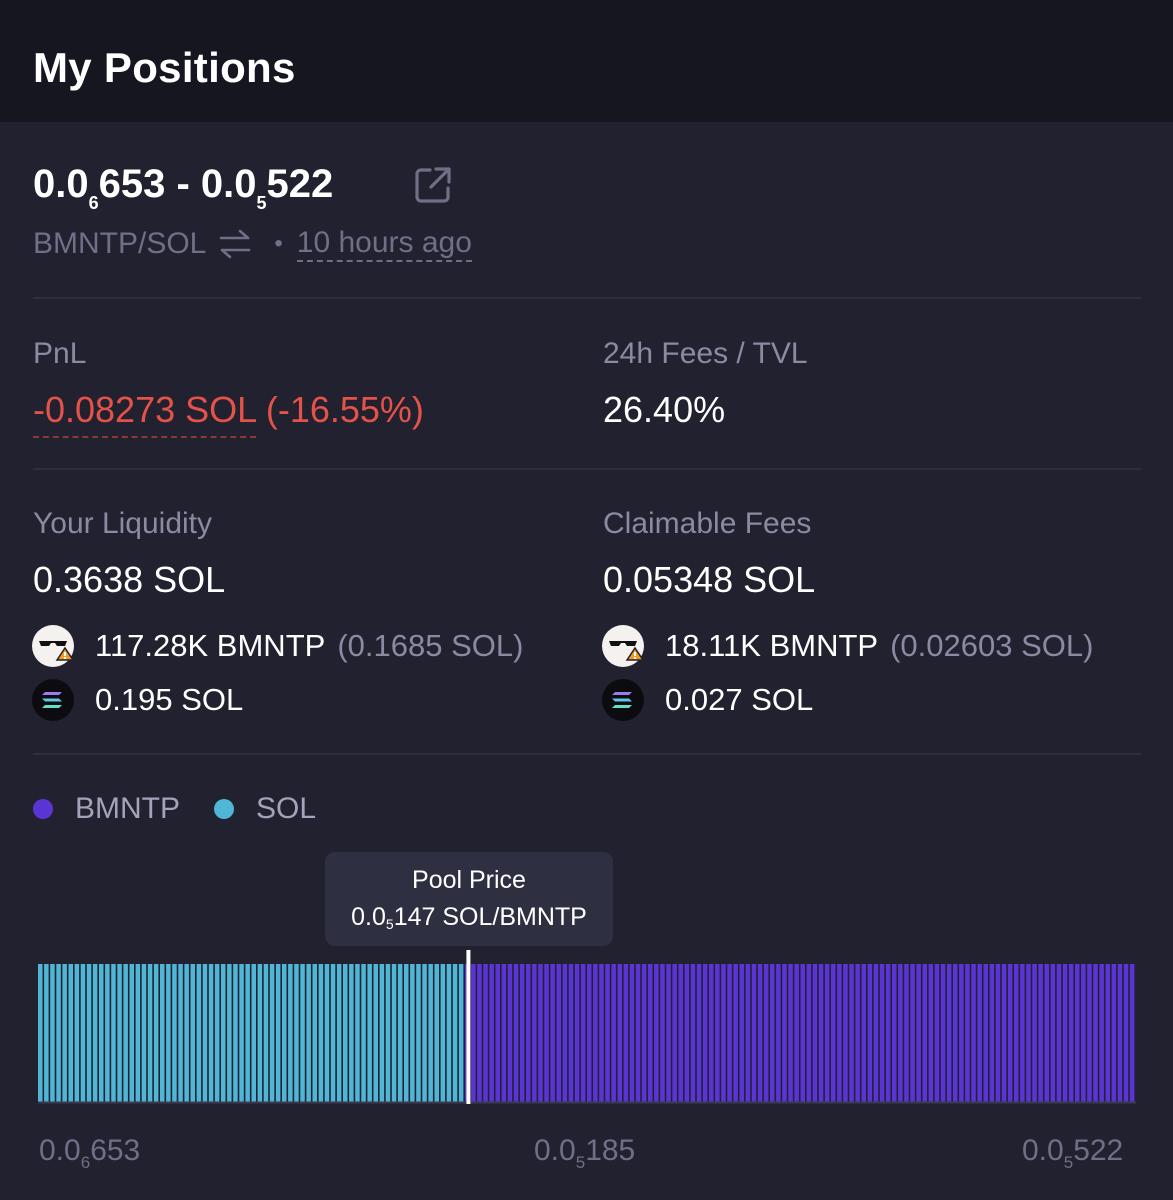 This screenshot has height=1200, width=1173. I want to click on pnl-value: -0.08273 SOL (-16.55%), so click(228, 413).